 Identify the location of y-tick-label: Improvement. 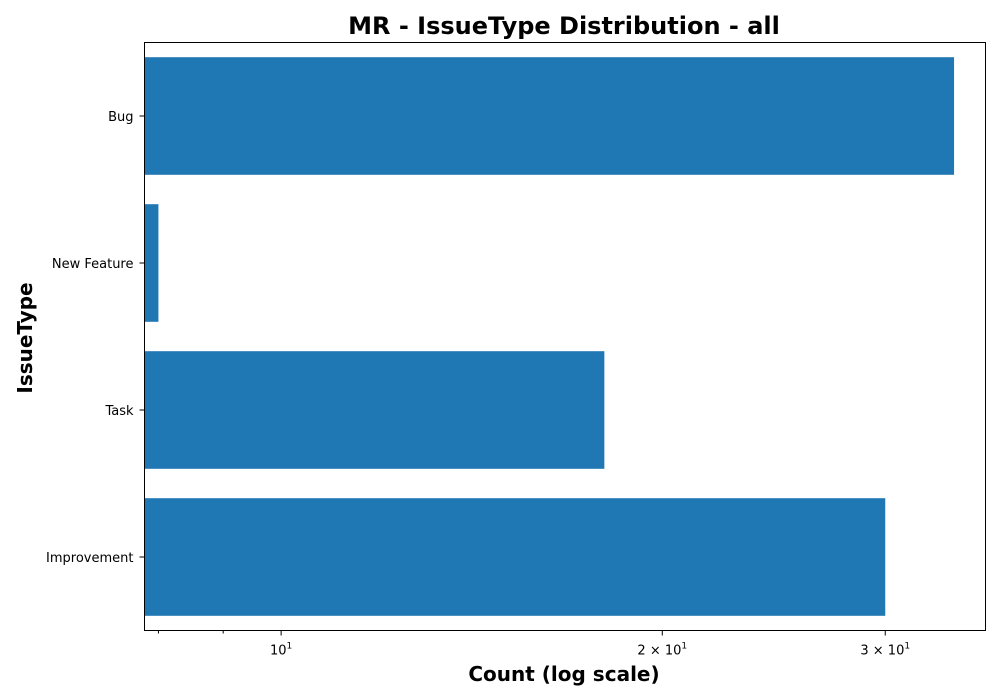
(89, 558).